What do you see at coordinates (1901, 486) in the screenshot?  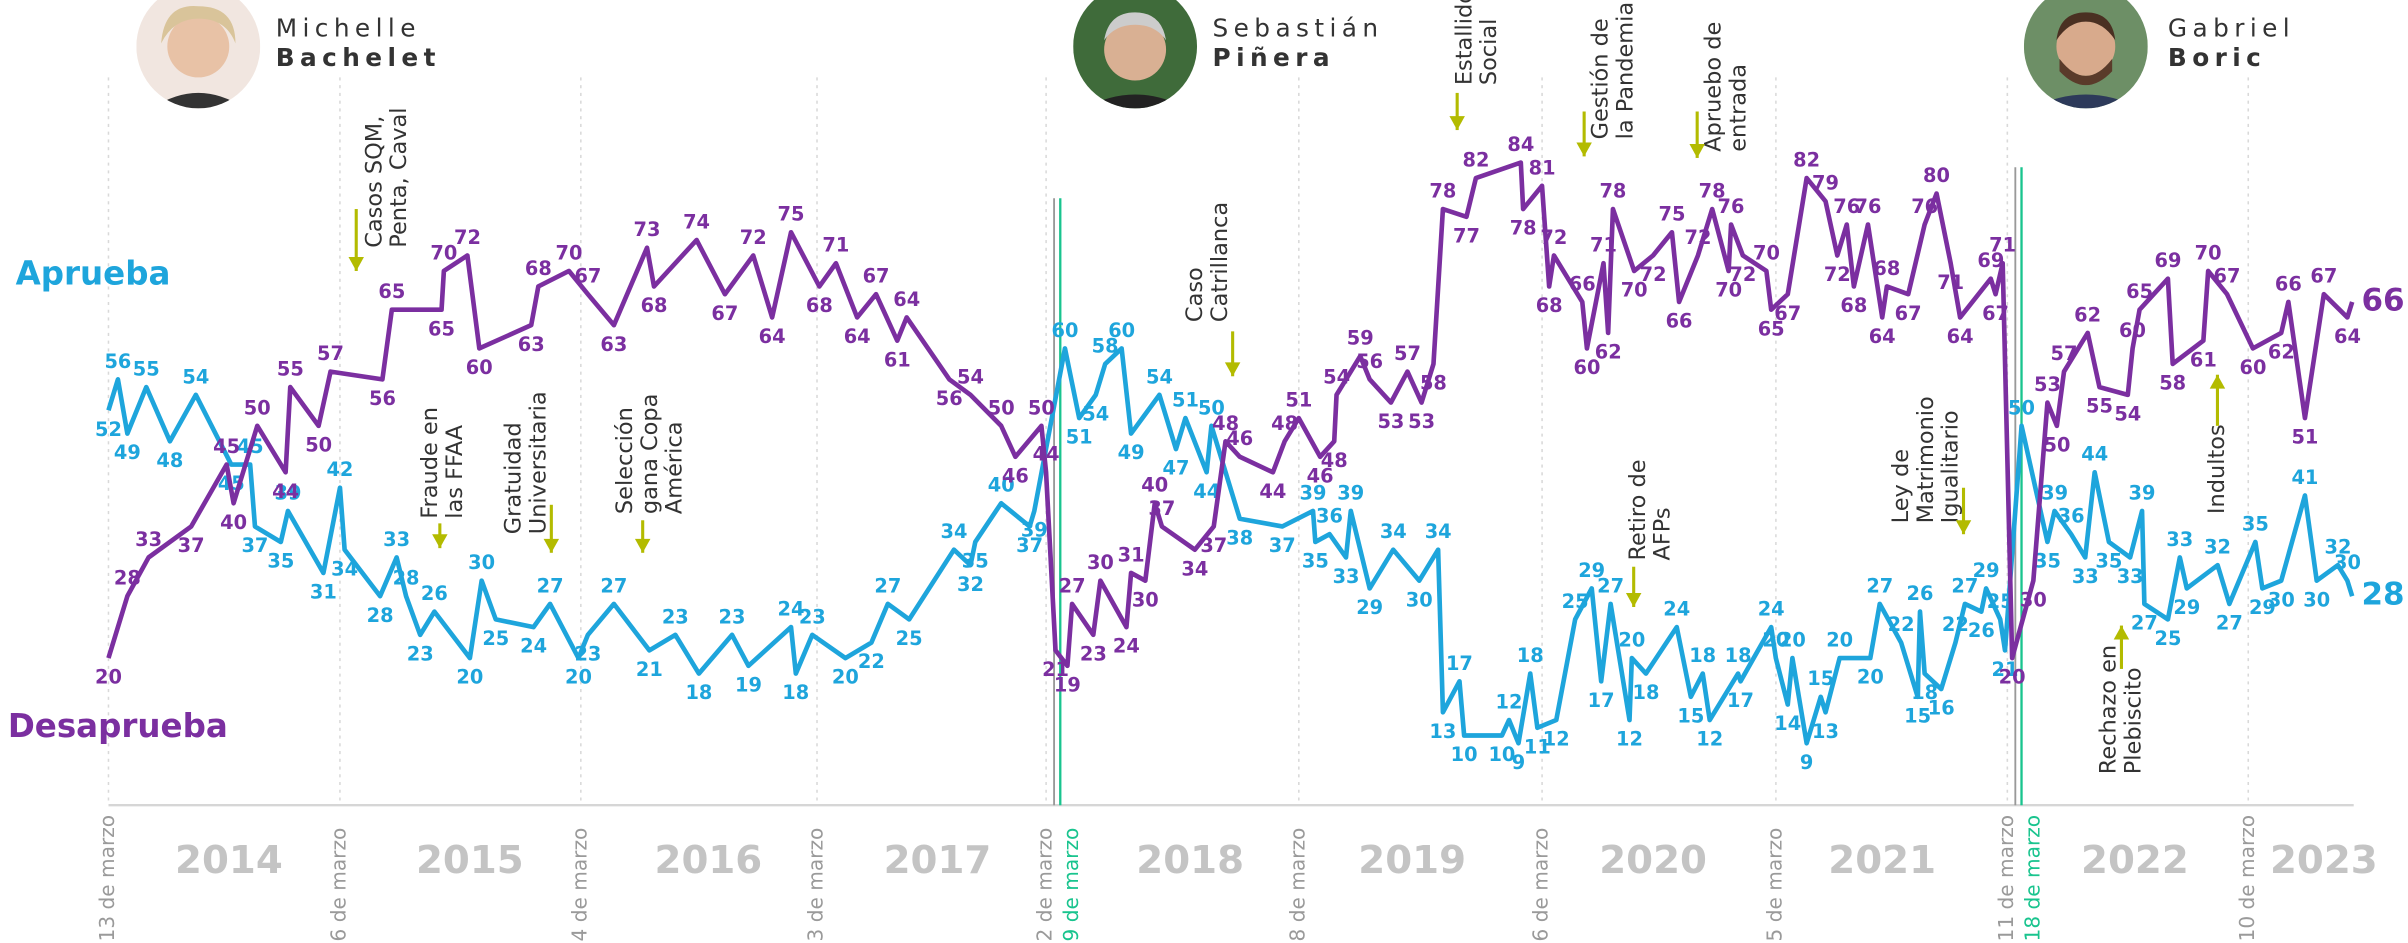 I see `annotation-text: Ley de` at bounding box center [1901, 486].